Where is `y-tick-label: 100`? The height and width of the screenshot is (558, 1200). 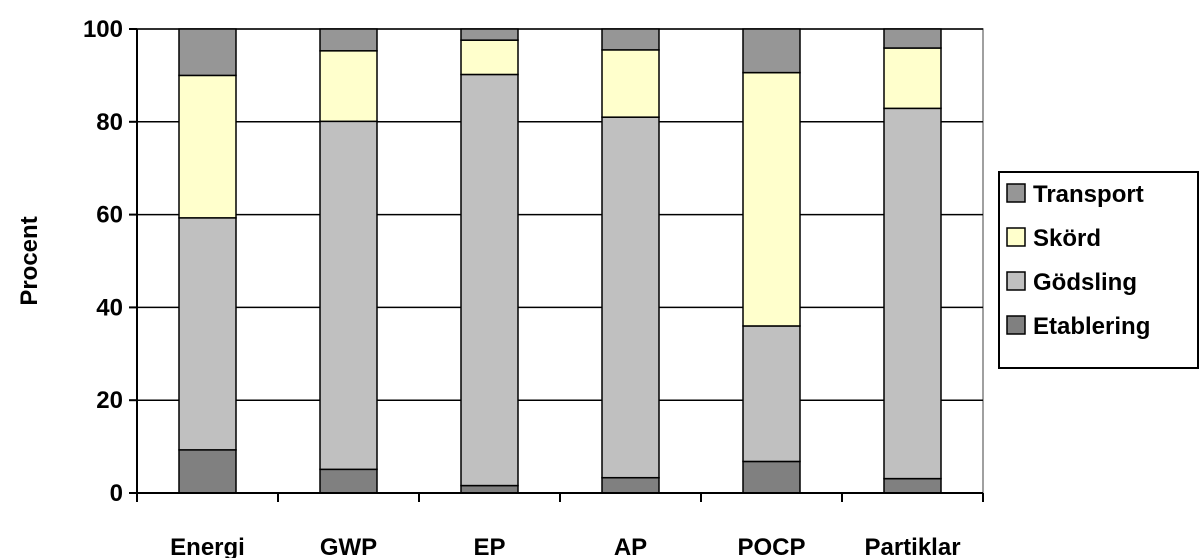
y-tick-label: 100 is located at coordinates (103, 29).